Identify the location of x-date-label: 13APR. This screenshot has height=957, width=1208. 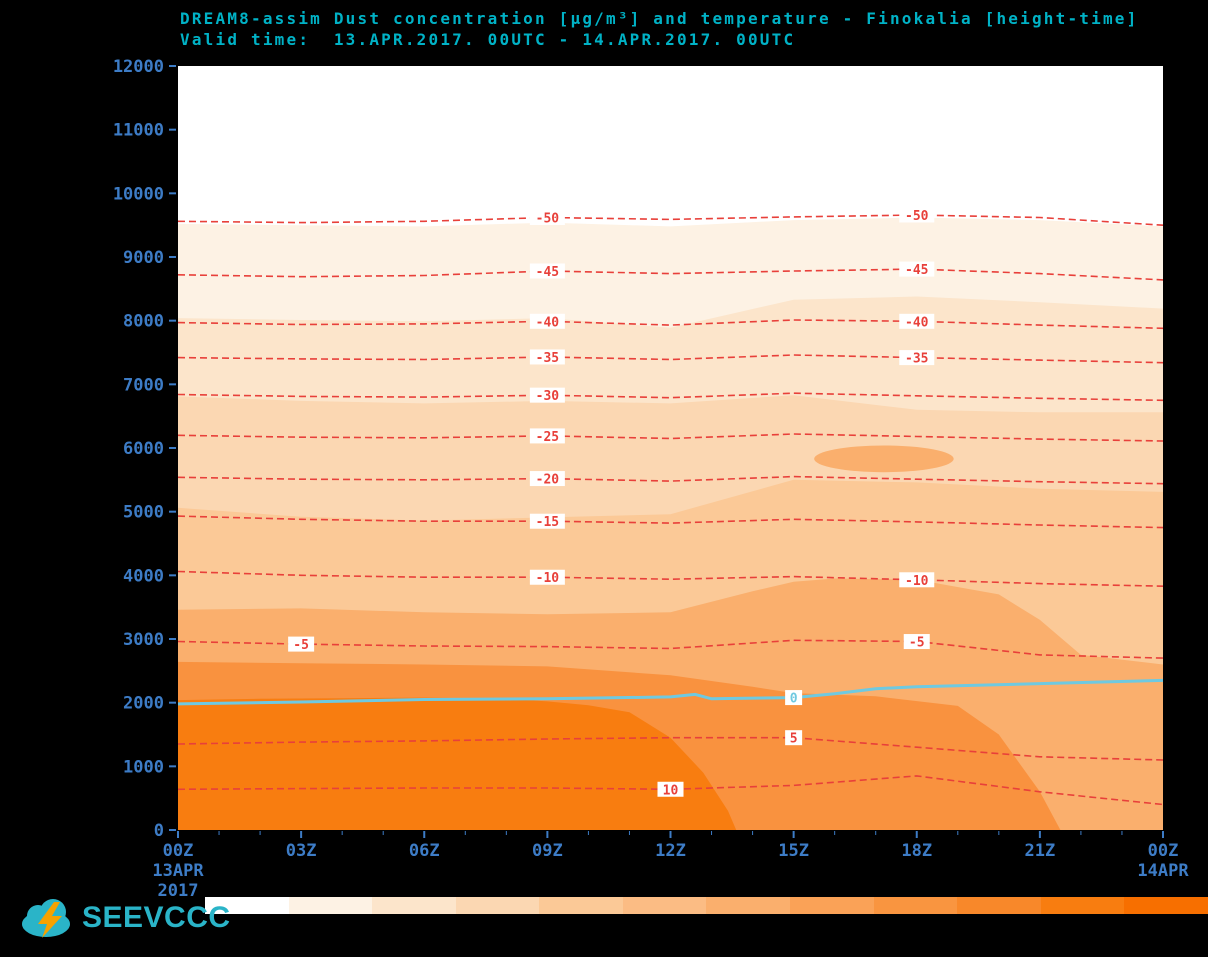
(178, 871).